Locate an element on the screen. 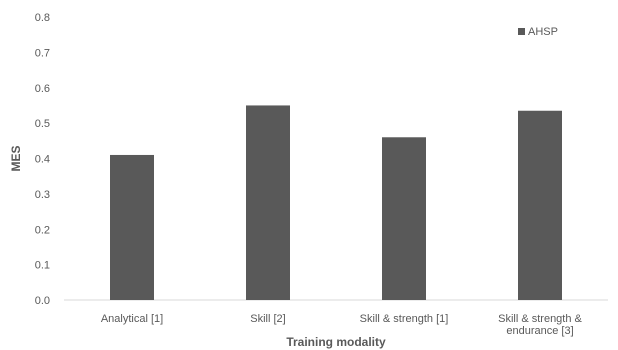 This screenshot has width=618, height=350. y-tick-label: 0.5 is located at coordinates (42, 124).